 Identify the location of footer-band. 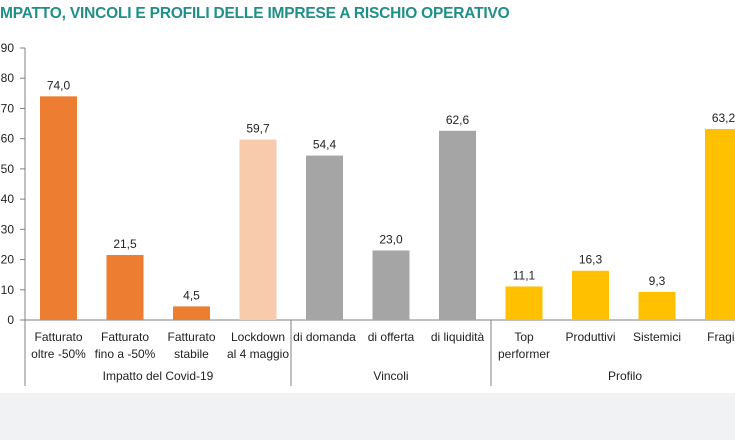
(367, 416).